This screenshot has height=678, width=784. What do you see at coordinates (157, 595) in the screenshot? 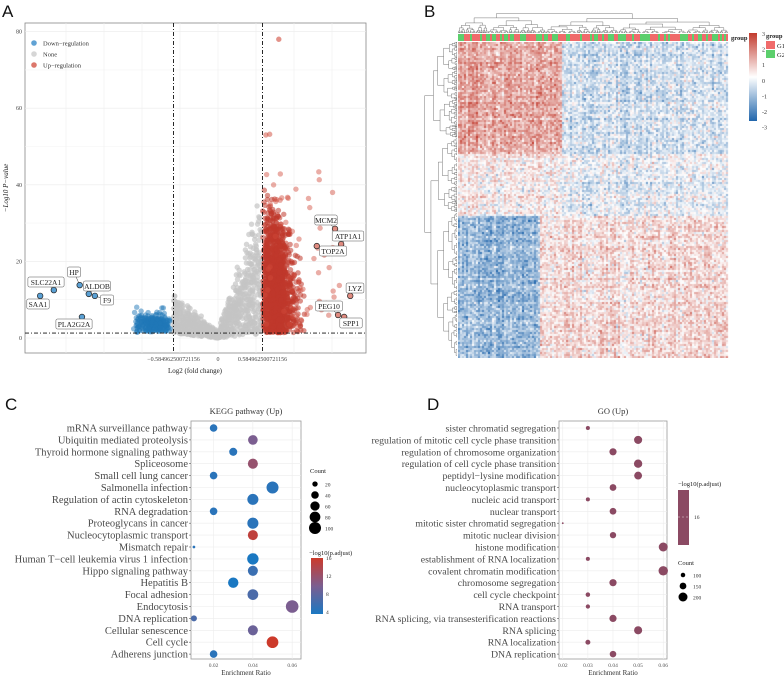
I see `category-label: Focal adhesion` at bounding box center [157, 595].